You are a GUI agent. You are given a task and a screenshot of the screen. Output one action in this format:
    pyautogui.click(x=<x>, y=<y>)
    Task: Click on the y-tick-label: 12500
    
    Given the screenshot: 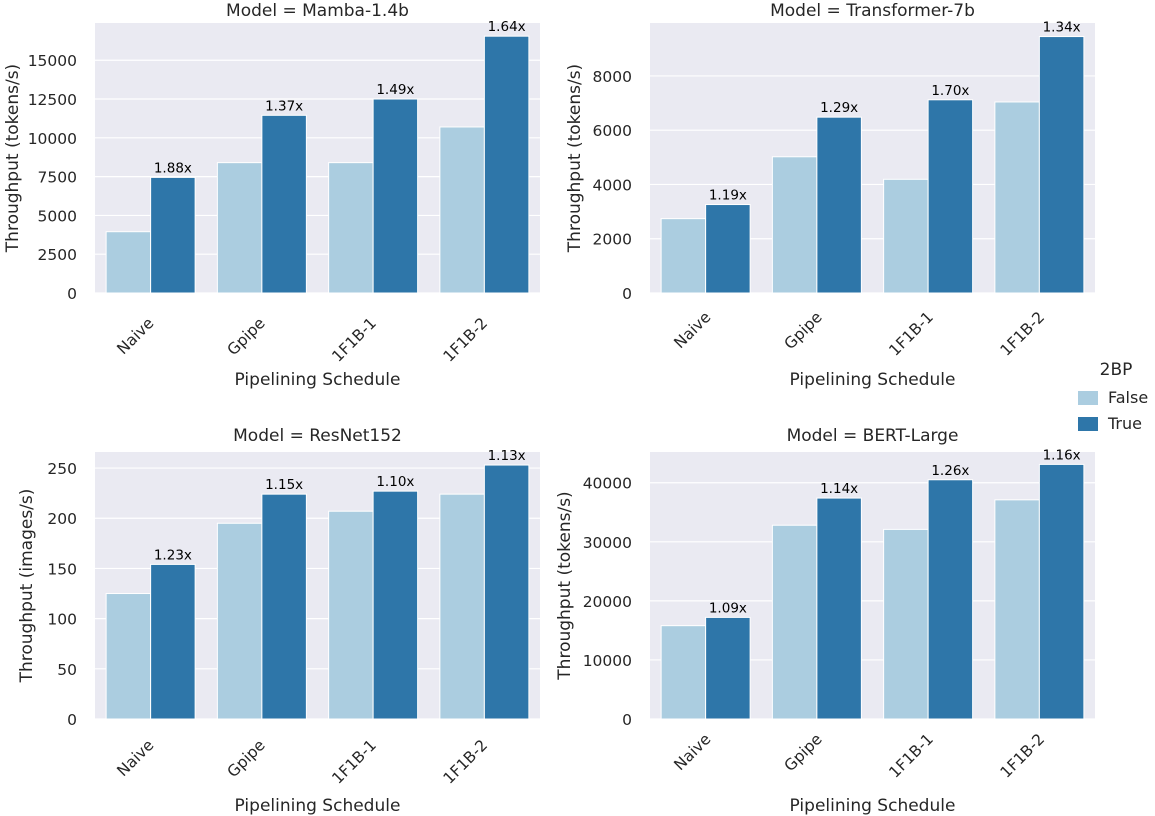 What is the action you would take?
    pyautogui.click(x=52, y=100)
    